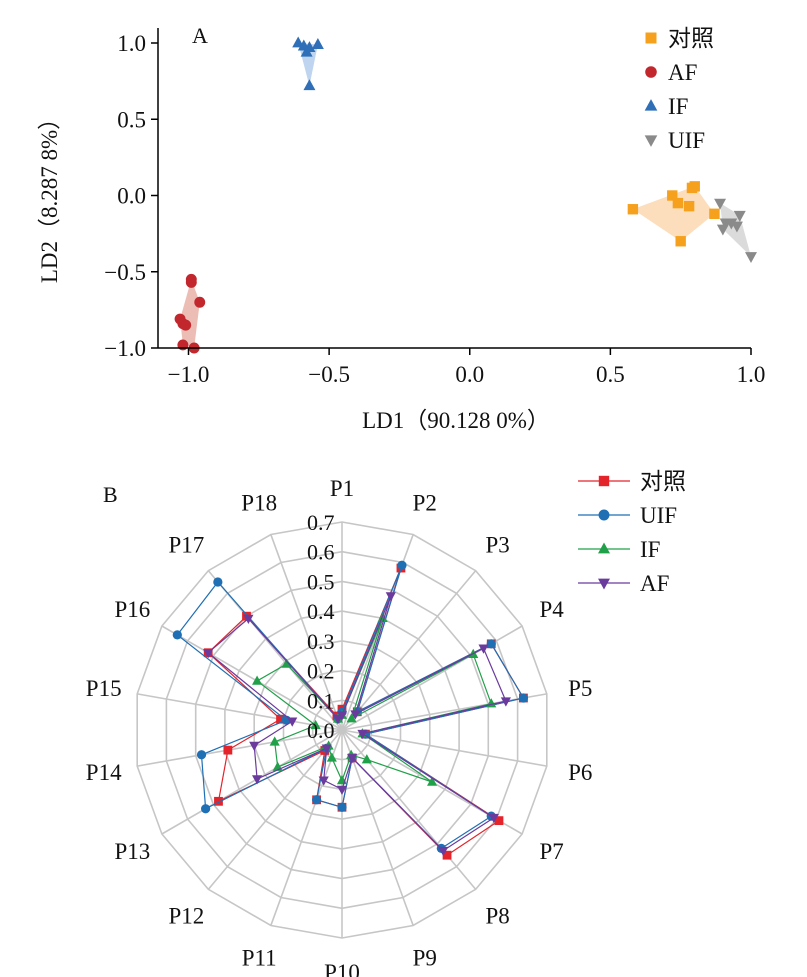 The width and height of the screenshot is (807, 977). Describe the element at coordinates (342, 488) in the screenshot. I see `radar-axis-label-0: P1` at that location.